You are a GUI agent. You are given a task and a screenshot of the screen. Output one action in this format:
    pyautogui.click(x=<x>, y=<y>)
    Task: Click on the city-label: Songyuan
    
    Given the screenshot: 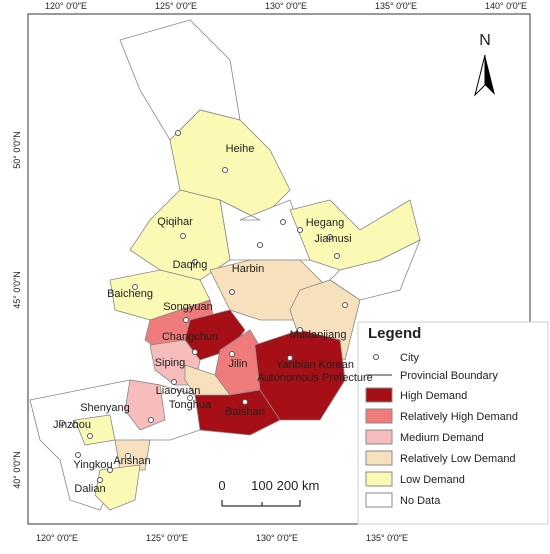 What is the action you would take?
    pyautogui.click(x=188, y=307)
    